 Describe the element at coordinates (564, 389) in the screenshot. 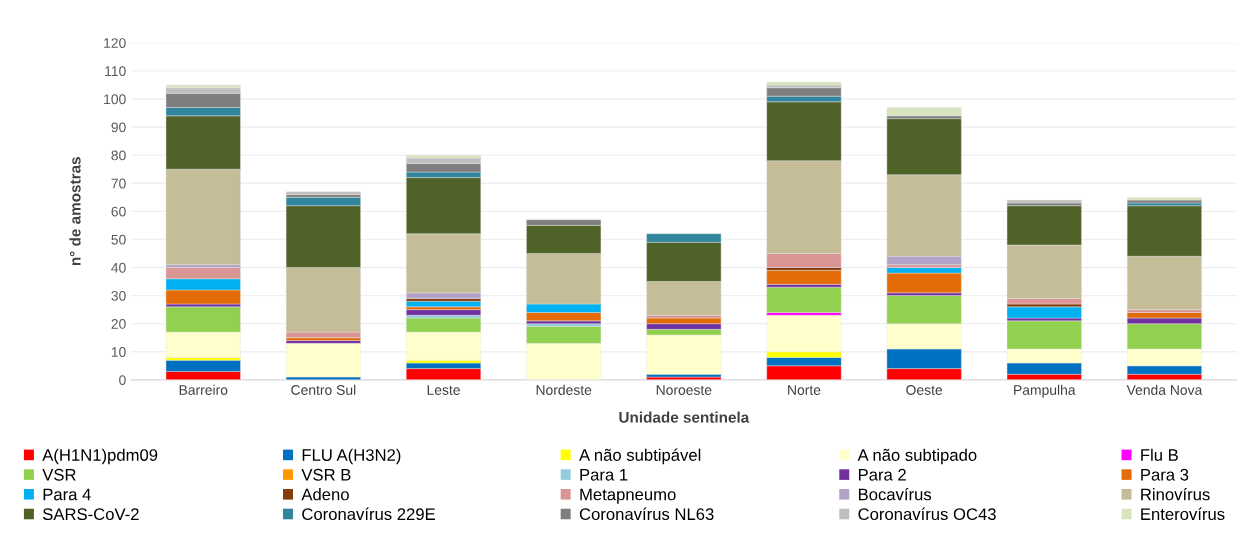

I see `x-tick-label: Nordeste` at that location.